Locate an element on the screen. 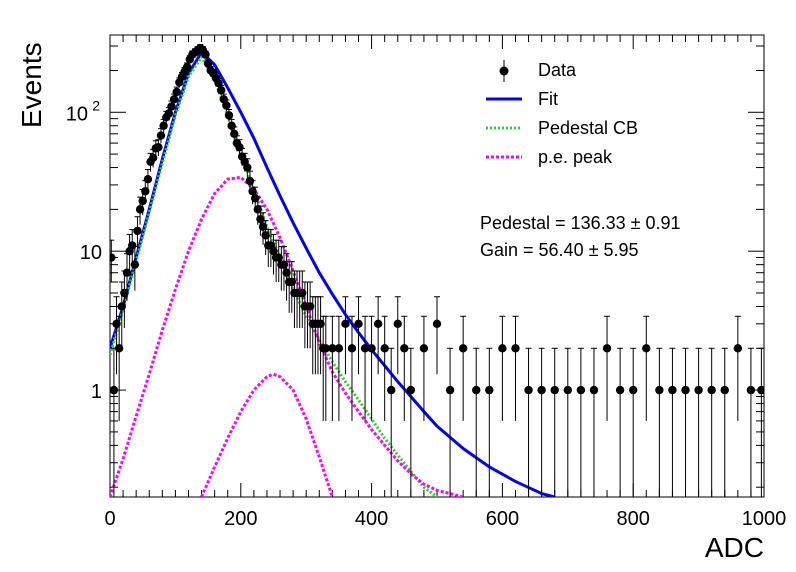 Image resolution: width=796 pixels, height=572 pixels. pedestal-result: Pedestal = 136.33 ± 0.91 is located at coordinates (580, 223).